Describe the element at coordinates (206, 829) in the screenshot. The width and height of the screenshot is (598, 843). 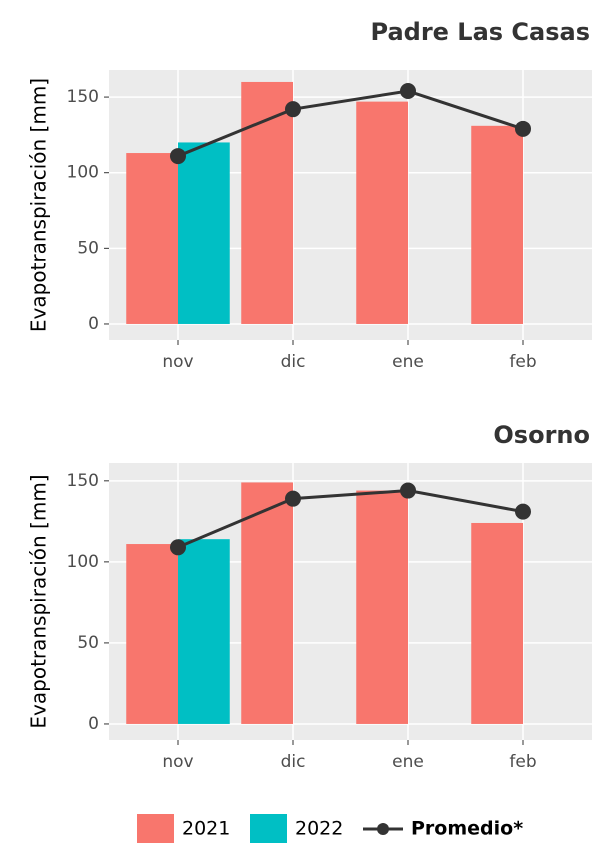
I see `legend-label: 2021` at that location.